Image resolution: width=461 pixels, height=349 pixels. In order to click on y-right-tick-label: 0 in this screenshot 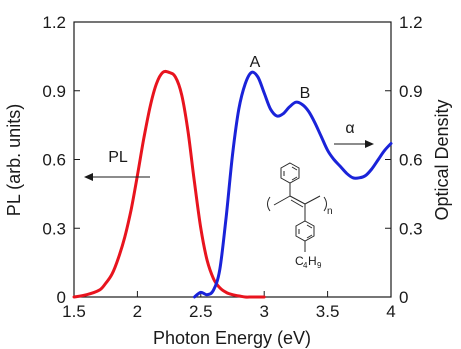, I will do `click(403, 297)`.